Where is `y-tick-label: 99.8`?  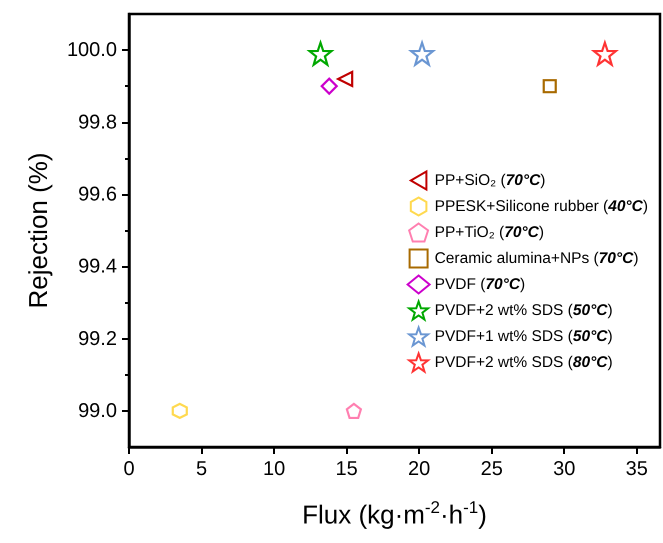 y-tick-label: 99.8 is located at coordinates (97, 122).